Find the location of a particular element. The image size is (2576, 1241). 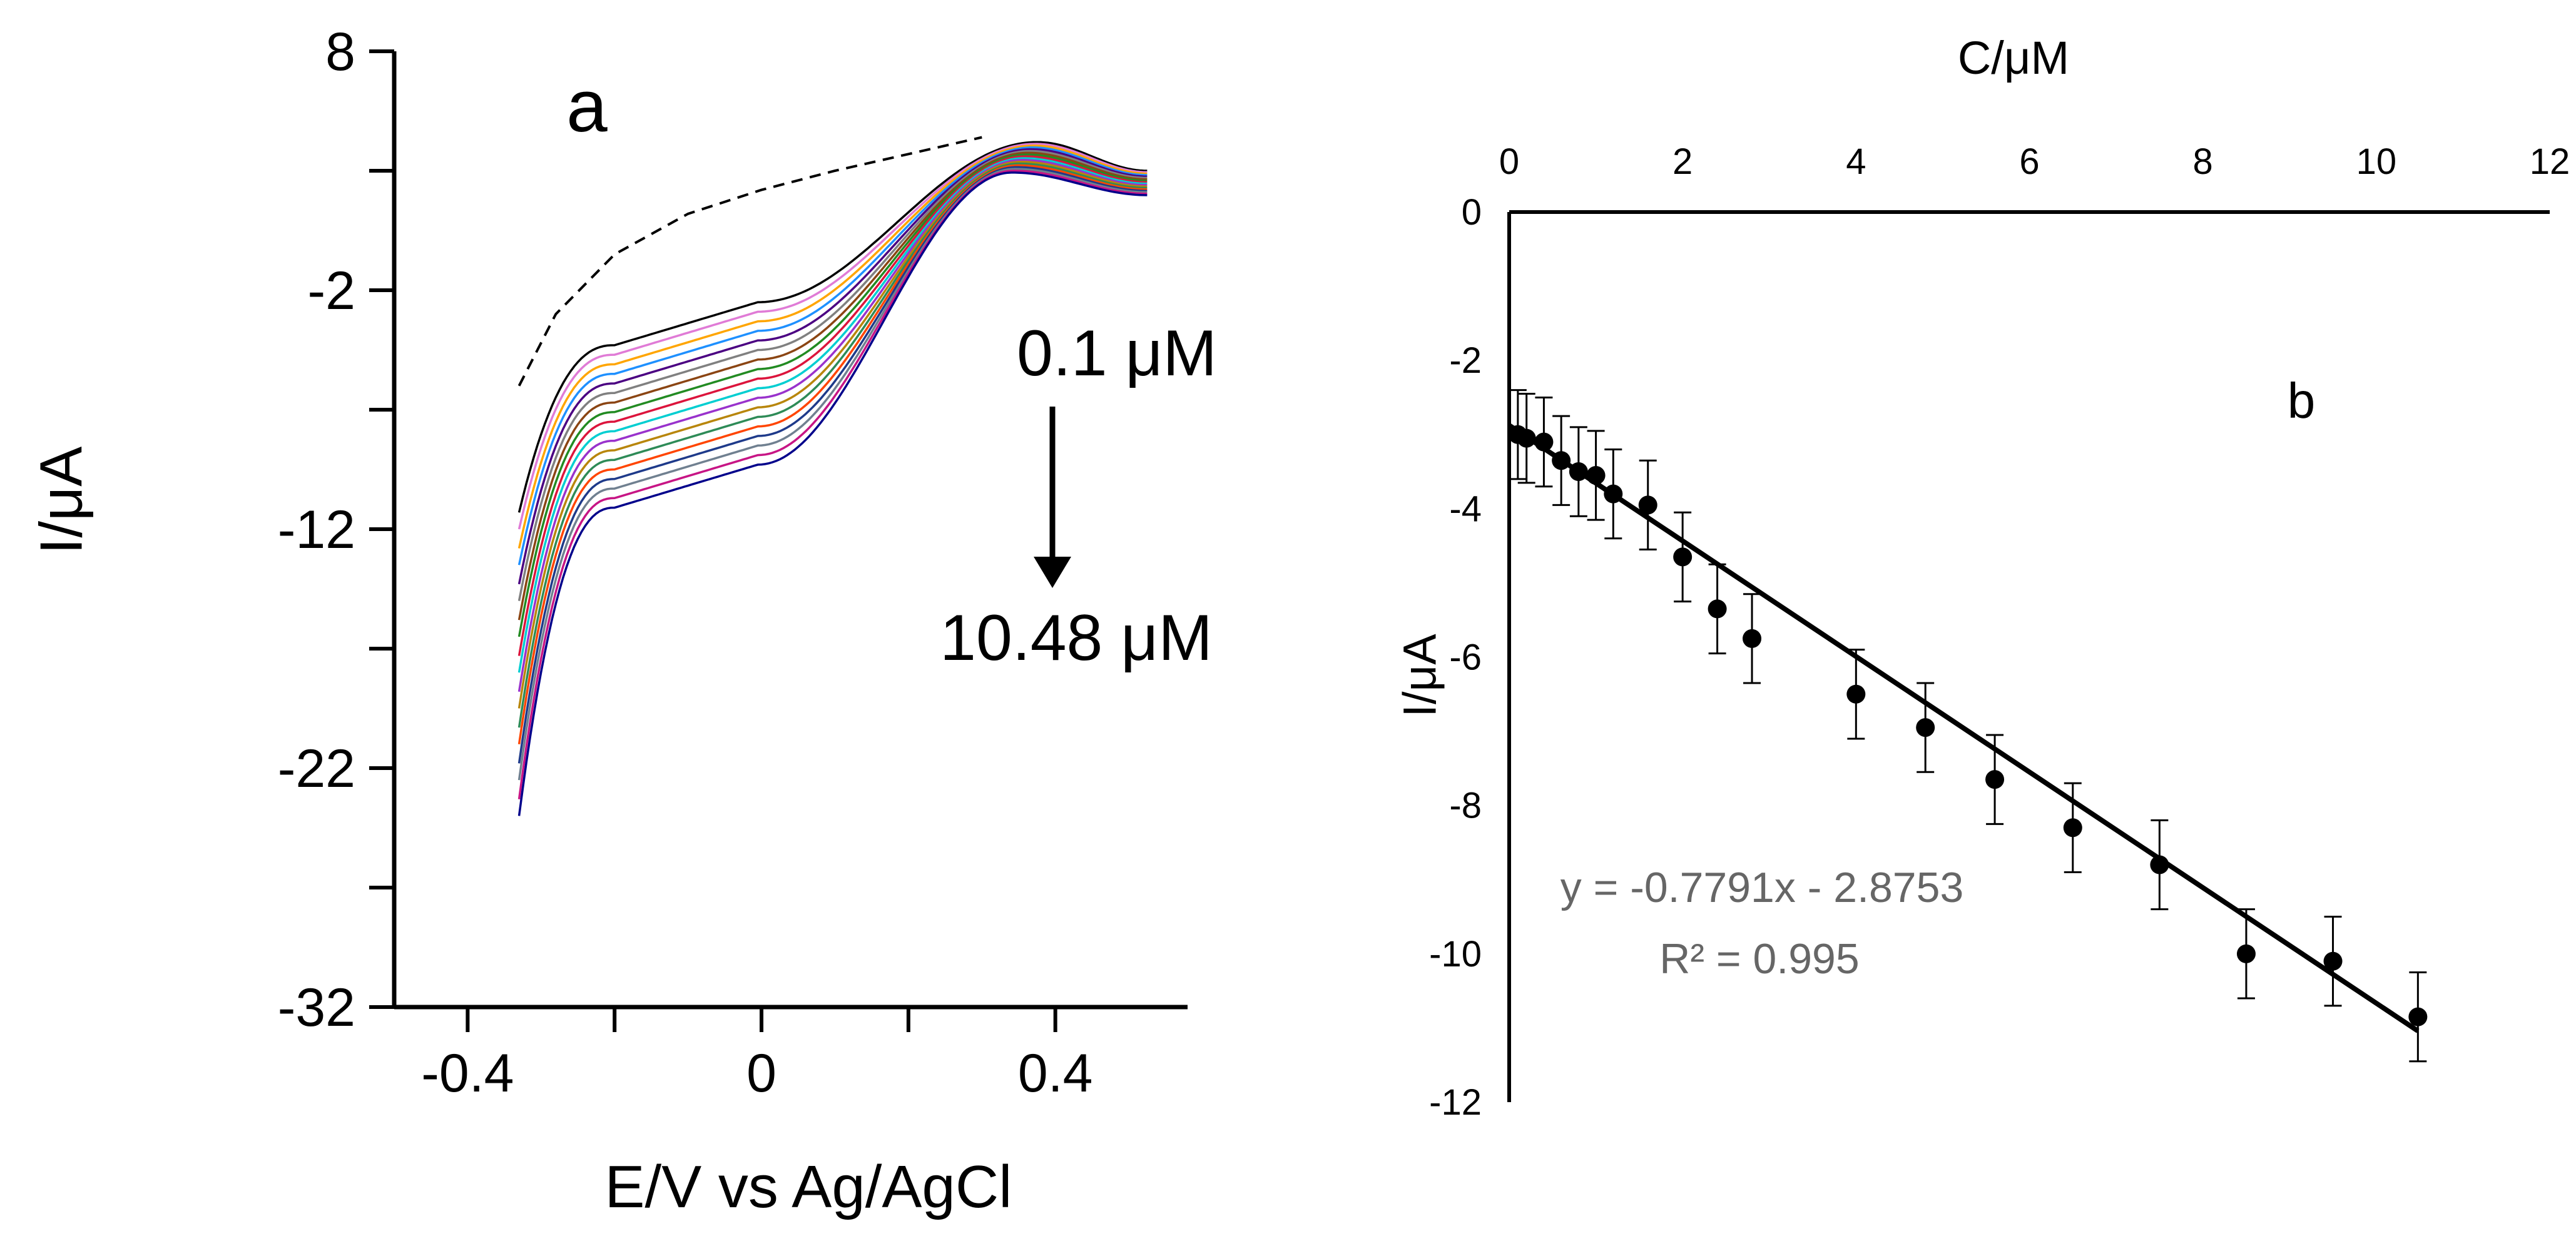

panel-b-y-tick-label: -10 is located at coordinates (1456, 954).